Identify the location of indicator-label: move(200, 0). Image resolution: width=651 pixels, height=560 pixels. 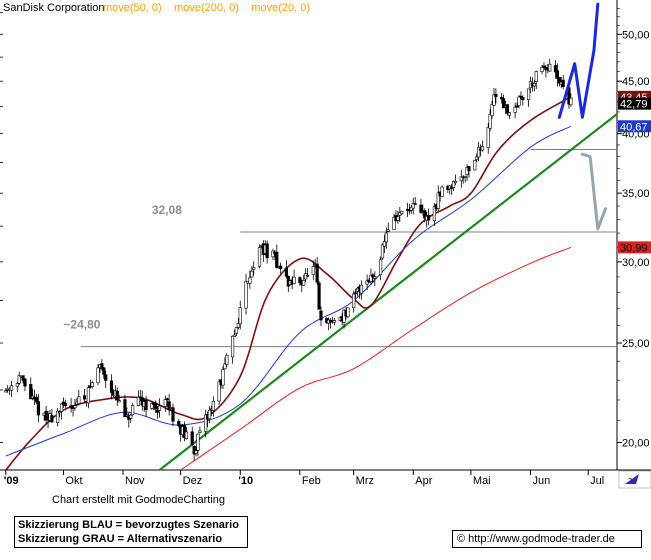
(206, 8).